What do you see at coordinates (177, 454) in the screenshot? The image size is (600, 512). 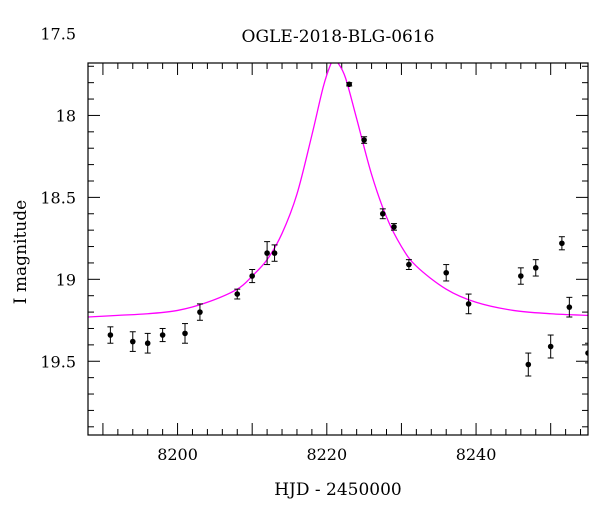 I see `x-tick-label: 8200` at bounding box center [177, 454].